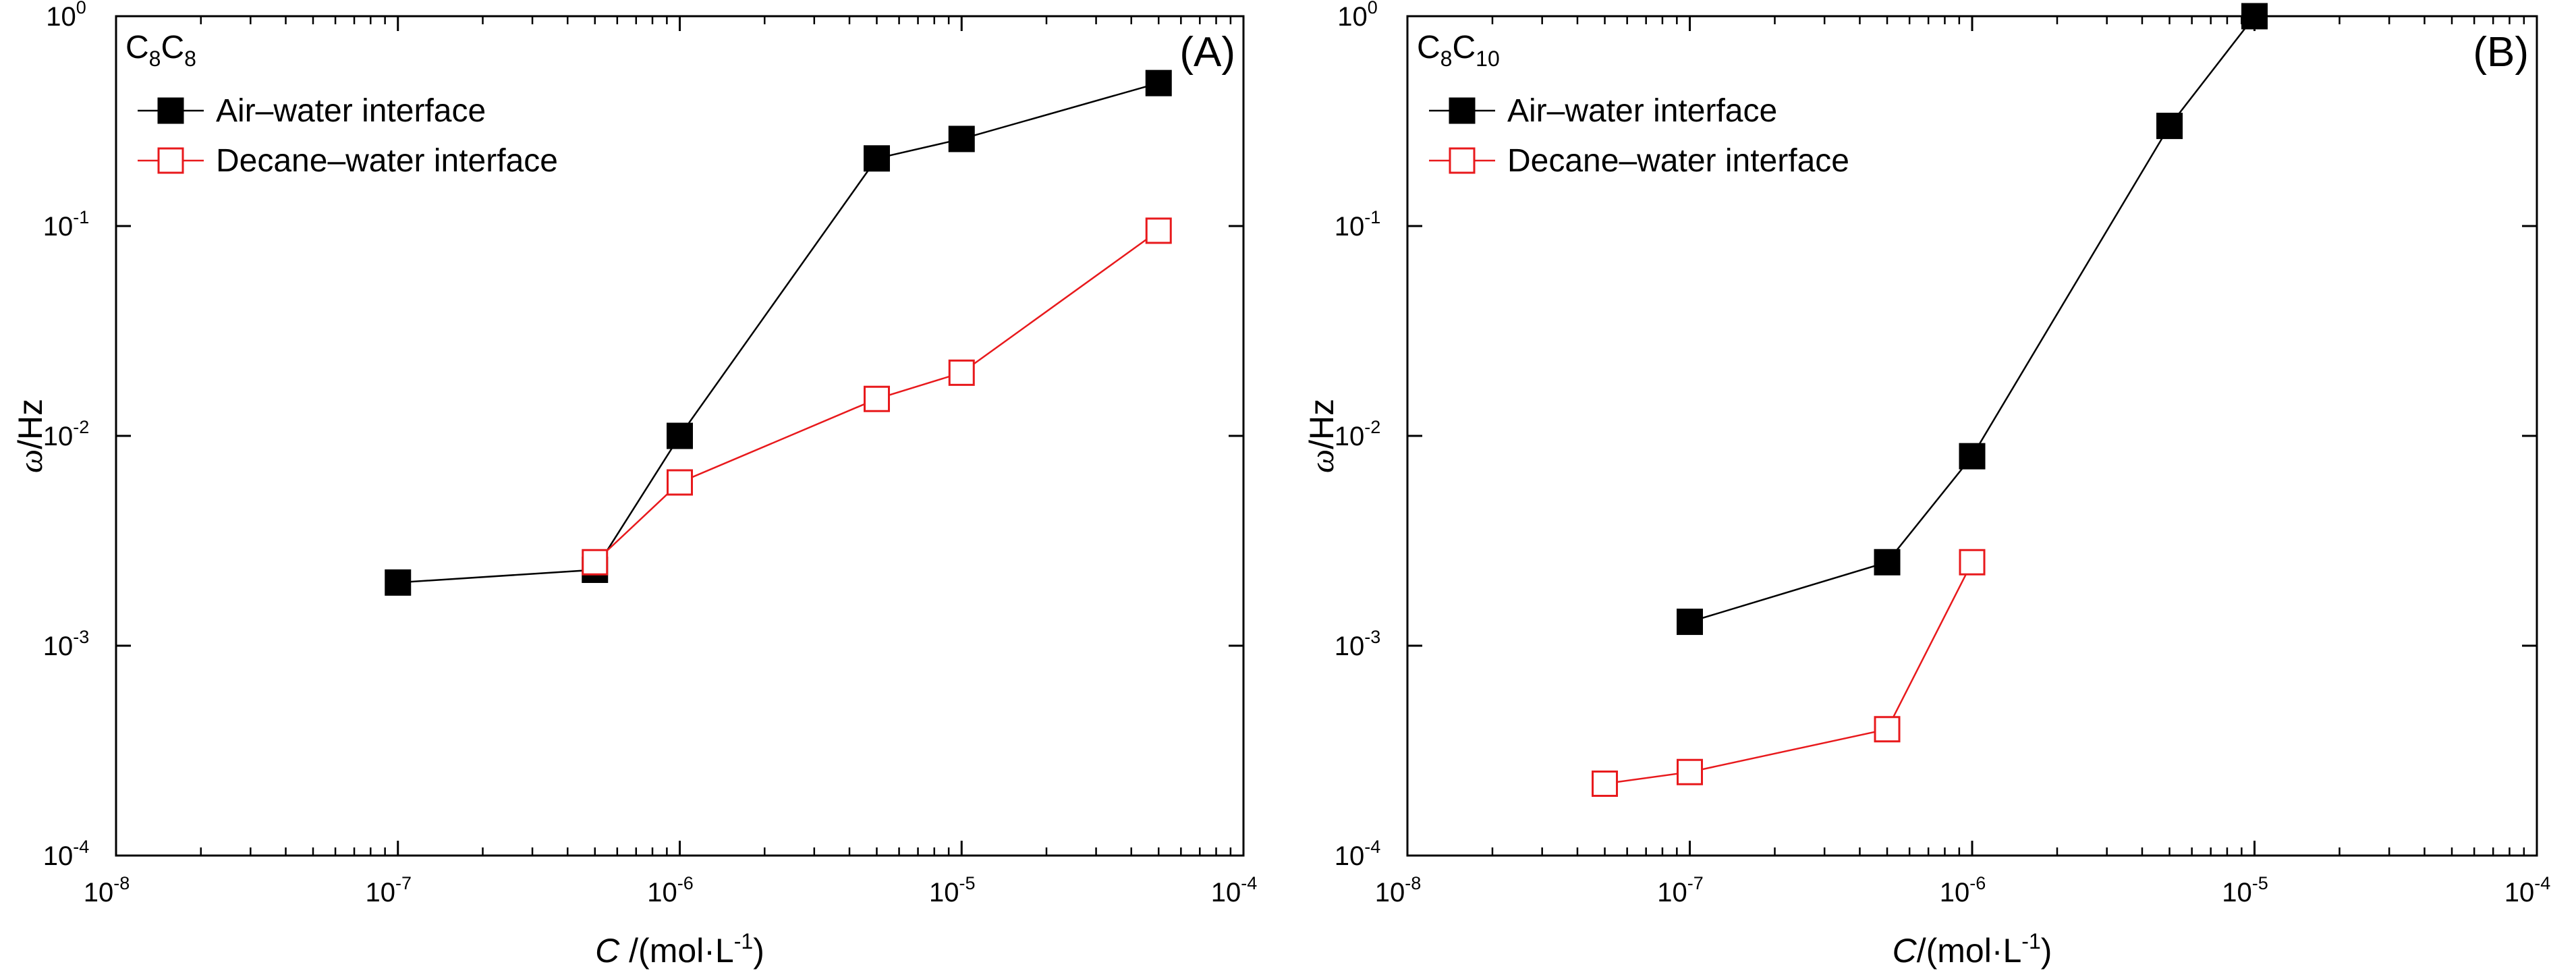 Image resolution: width=2576 pixels, height=977 pixels. Describe the element at coordinates (2030, 941) in the screenshot. I see `x-axis-unit-exponent: -1` at that location.